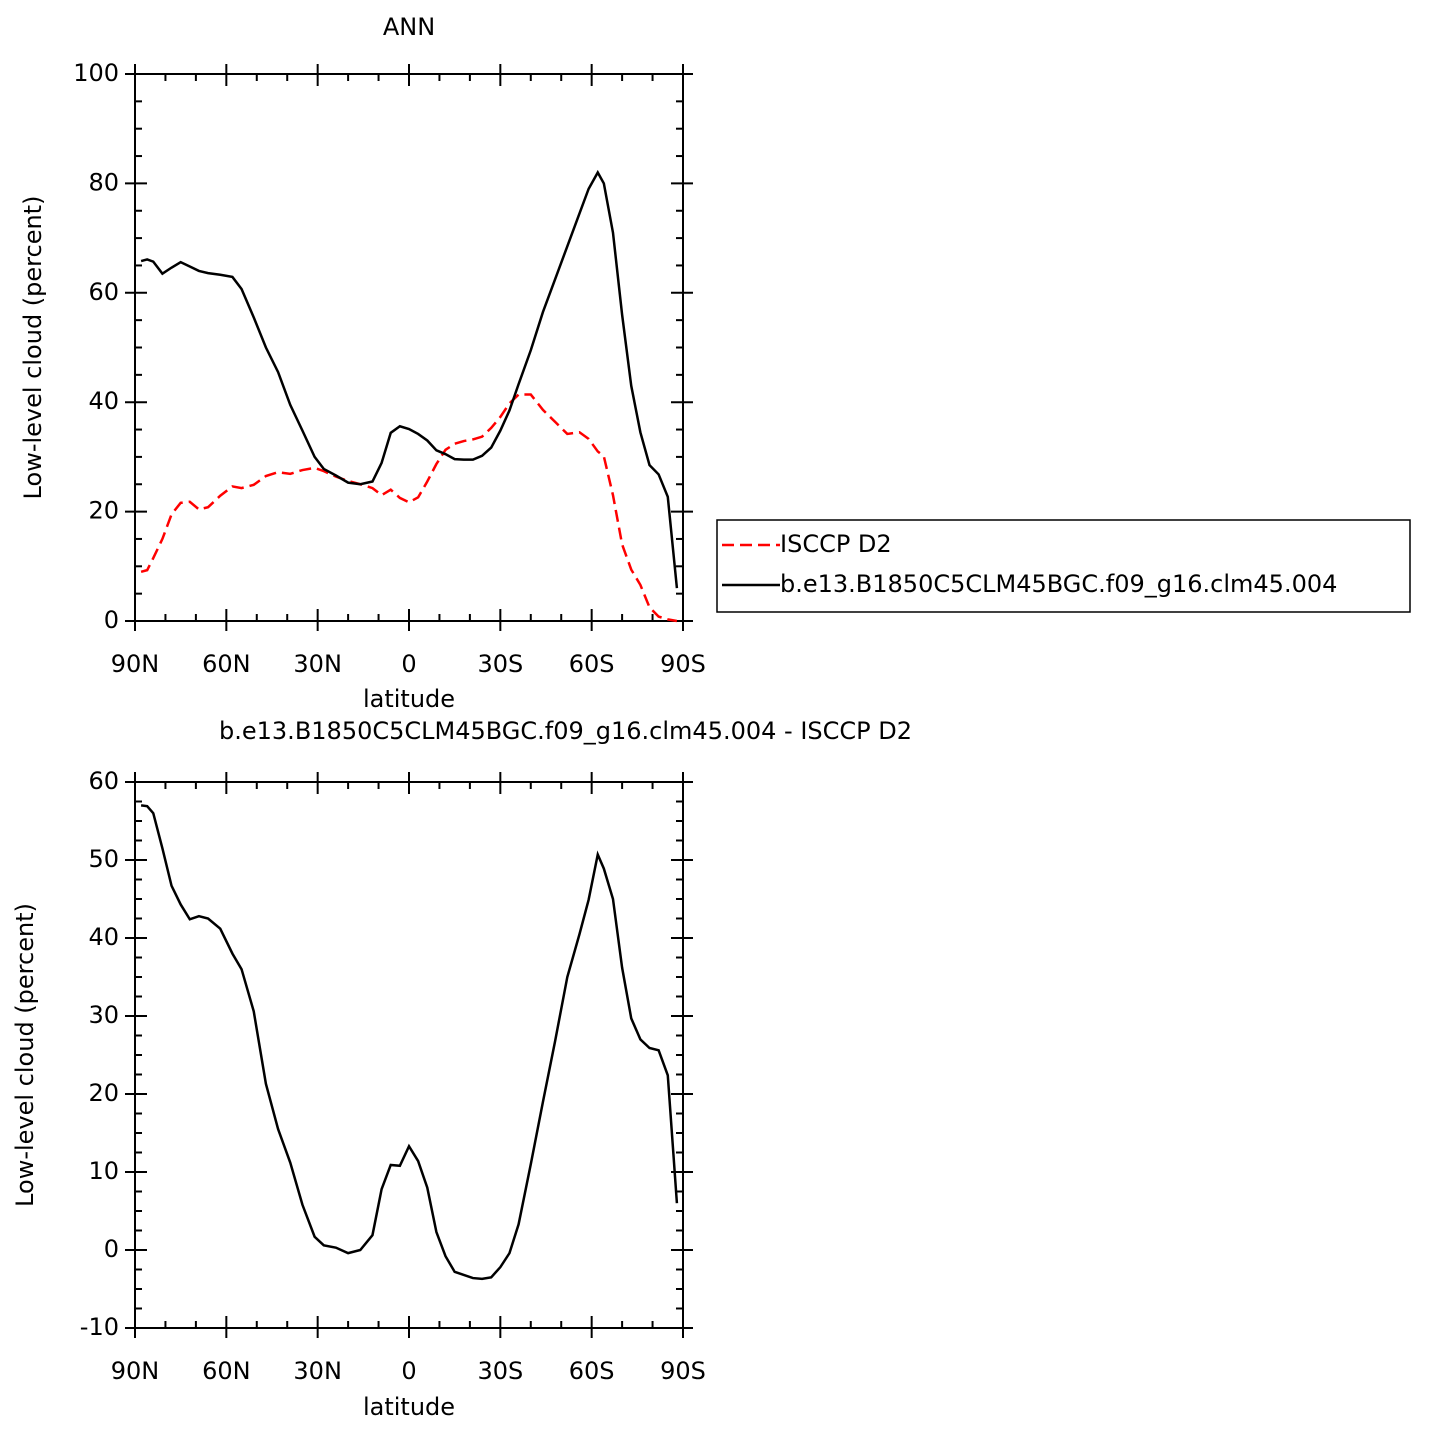  Describe the element at coordinates (836, 544) in the screenshot. I see `legend-label: ISCCP D2` at that location.